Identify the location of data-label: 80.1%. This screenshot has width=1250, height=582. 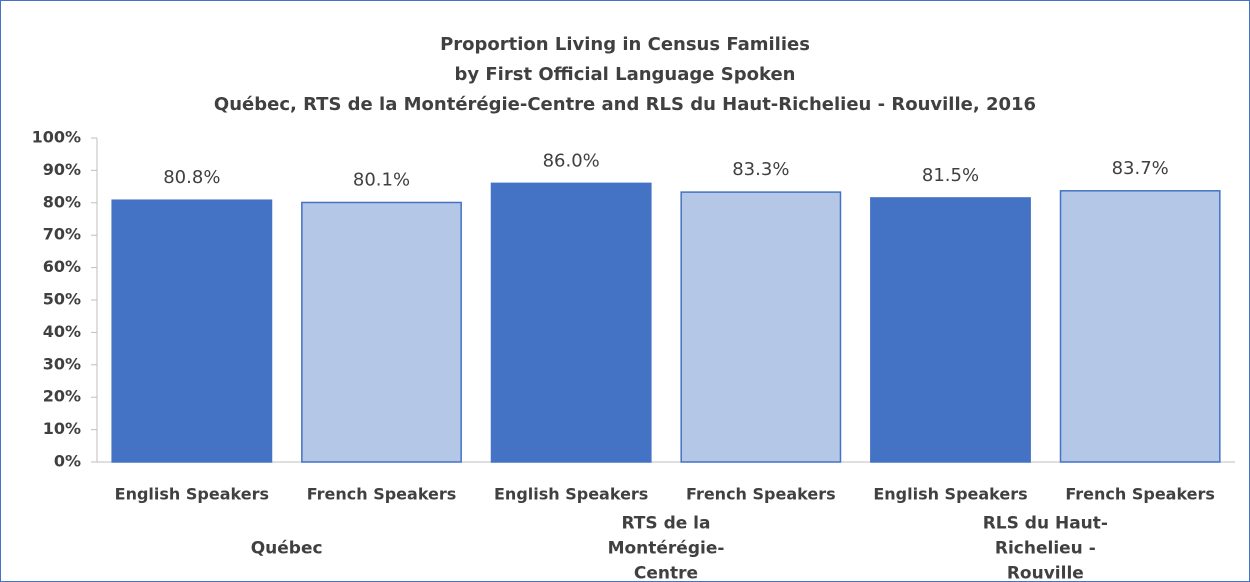
(381, 179).